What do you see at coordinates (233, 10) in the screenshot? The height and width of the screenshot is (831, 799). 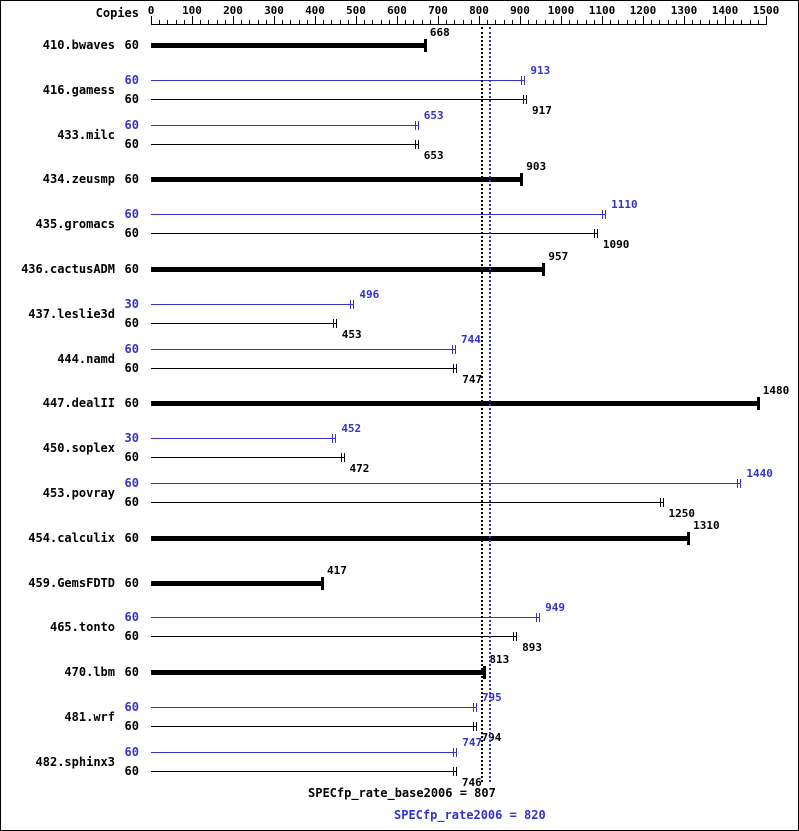 I see `axis-tick-label: 200` at bounding box center [233, 10].